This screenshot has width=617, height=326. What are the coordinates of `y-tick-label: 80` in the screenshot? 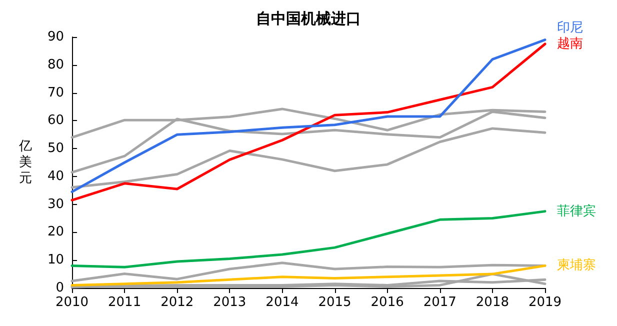 It's located at (55, 64).